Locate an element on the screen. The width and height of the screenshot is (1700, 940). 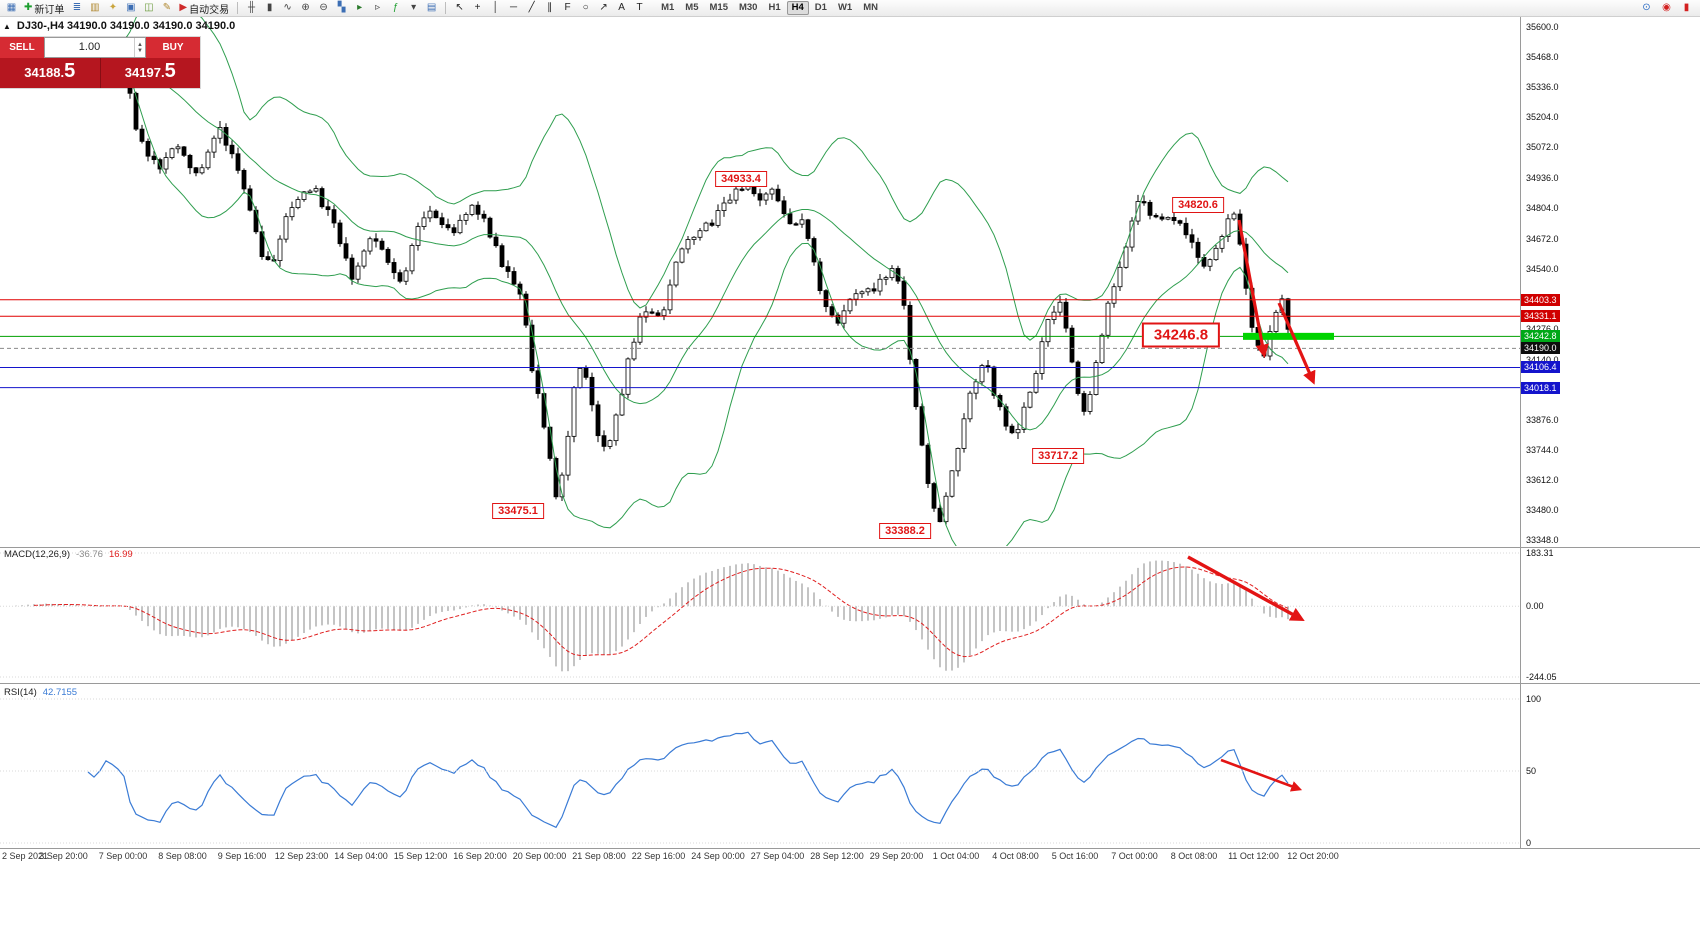
indicators-icon: ƒ is located at coordinates (395, 8).